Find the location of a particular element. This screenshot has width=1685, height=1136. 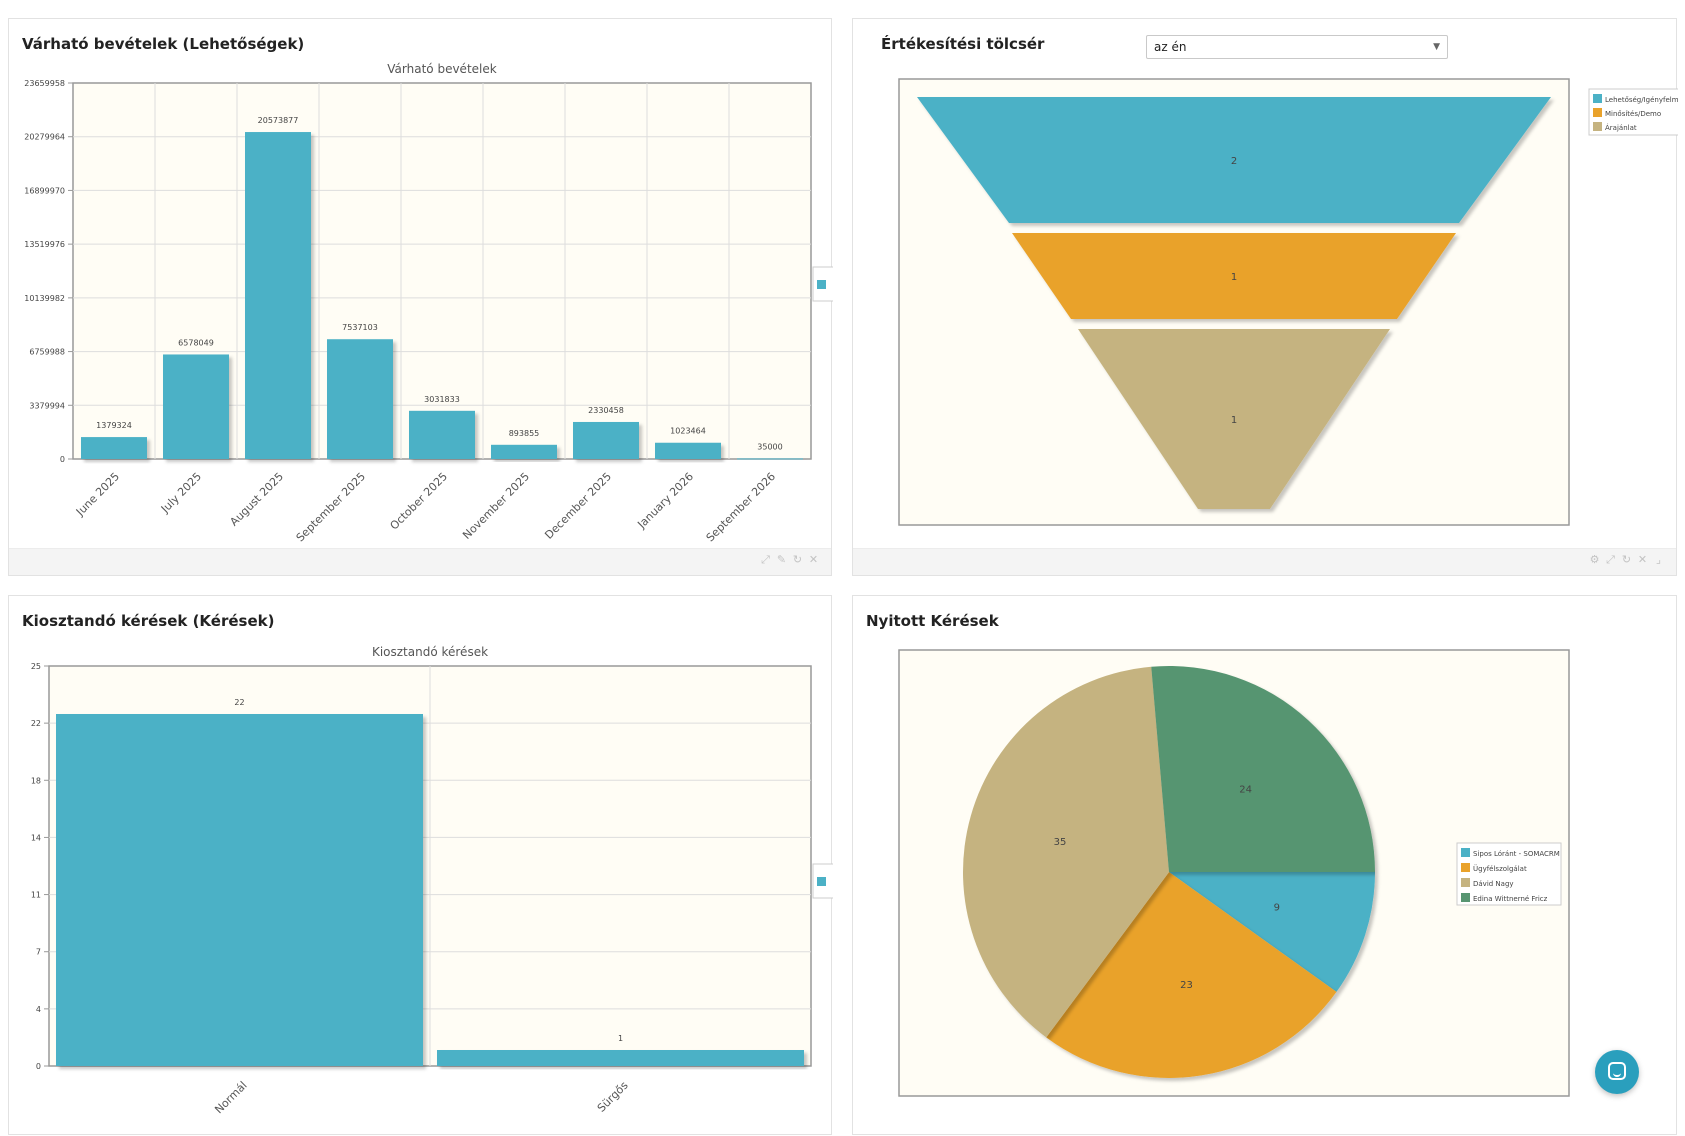

edit-icon: ✎ is located at coordinates (781, 559).